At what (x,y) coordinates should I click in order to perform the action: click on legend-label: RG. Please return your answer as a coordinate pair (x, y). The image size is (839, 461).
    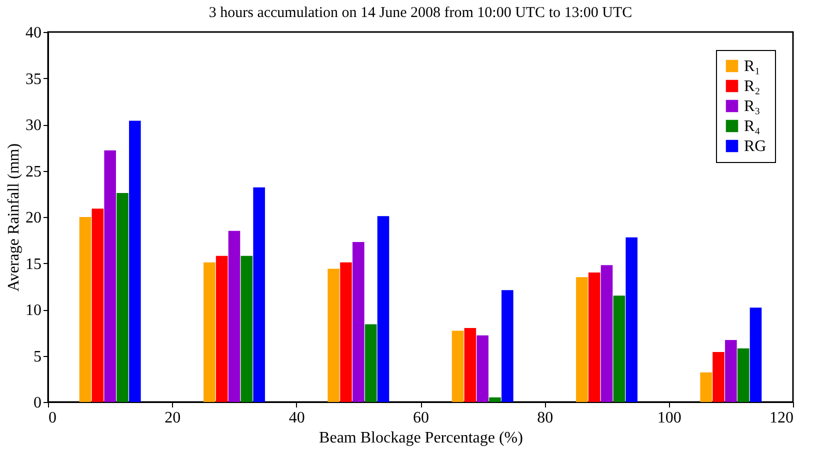
    Looking at the image, I should click on (755, 146).